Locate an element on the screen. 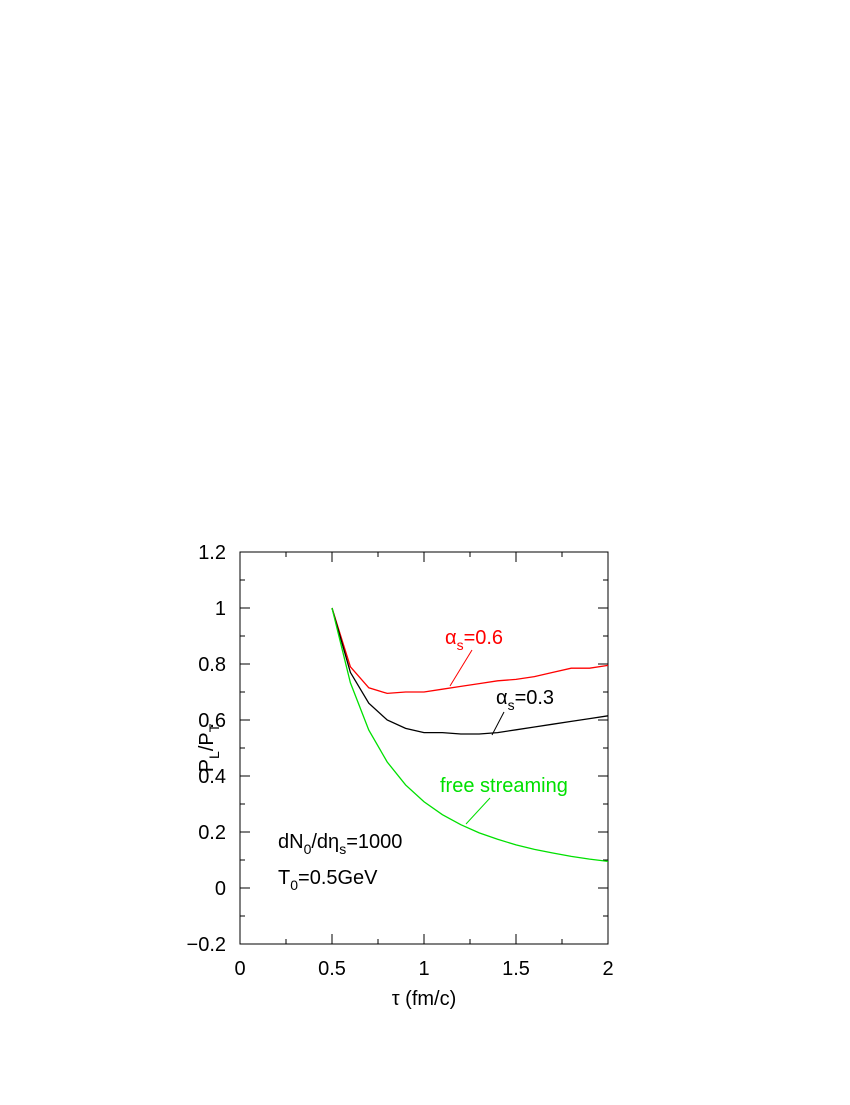 This screenshot has width=850, height=1105. annotation: T0=0.5GeV is located at coordinates (328, 880).